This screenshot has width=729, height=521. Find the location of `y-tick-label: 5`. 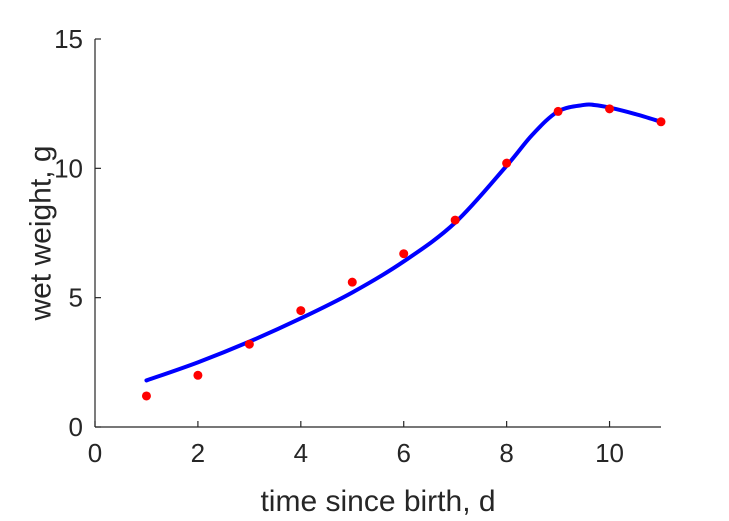

y-tick-label: 5 is located at coordinates (76, 298).